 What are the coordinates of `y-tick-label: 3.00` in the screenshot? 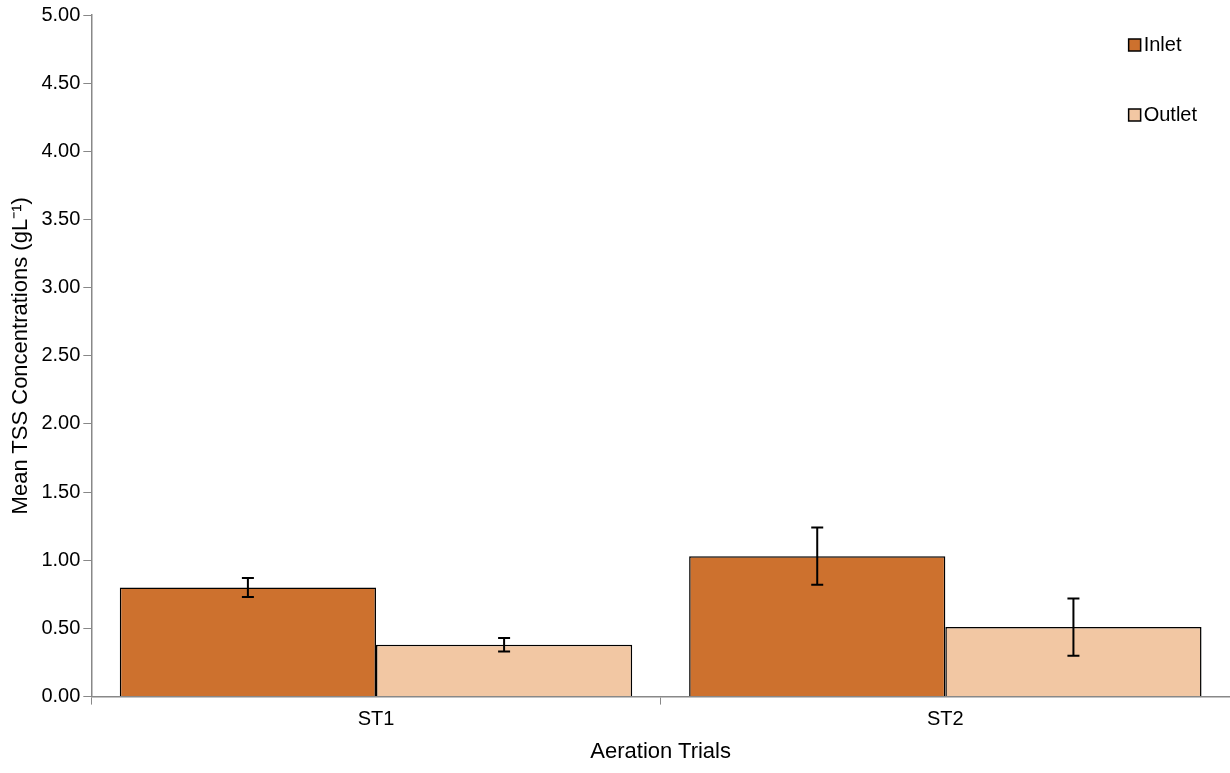 It's located at (61, 286).